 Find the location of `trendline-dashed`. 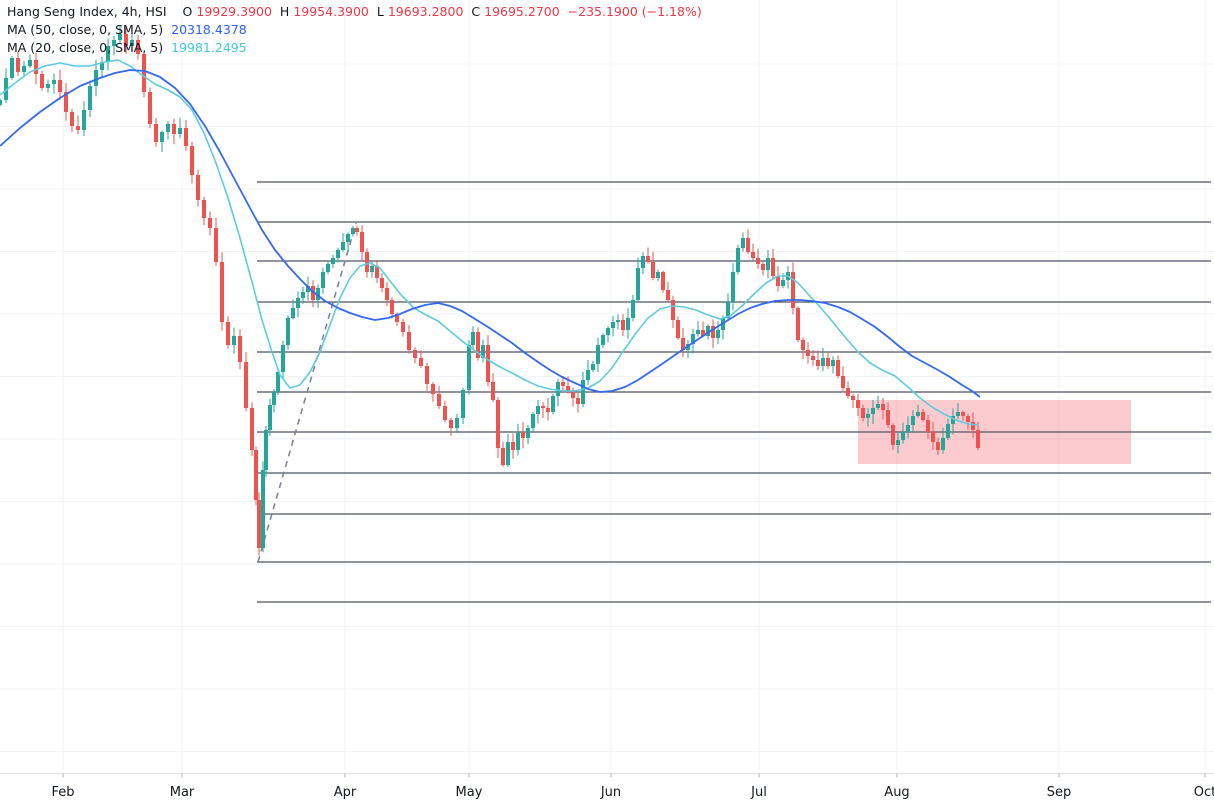

trendline-dashed is located at coordinates (307, 392).